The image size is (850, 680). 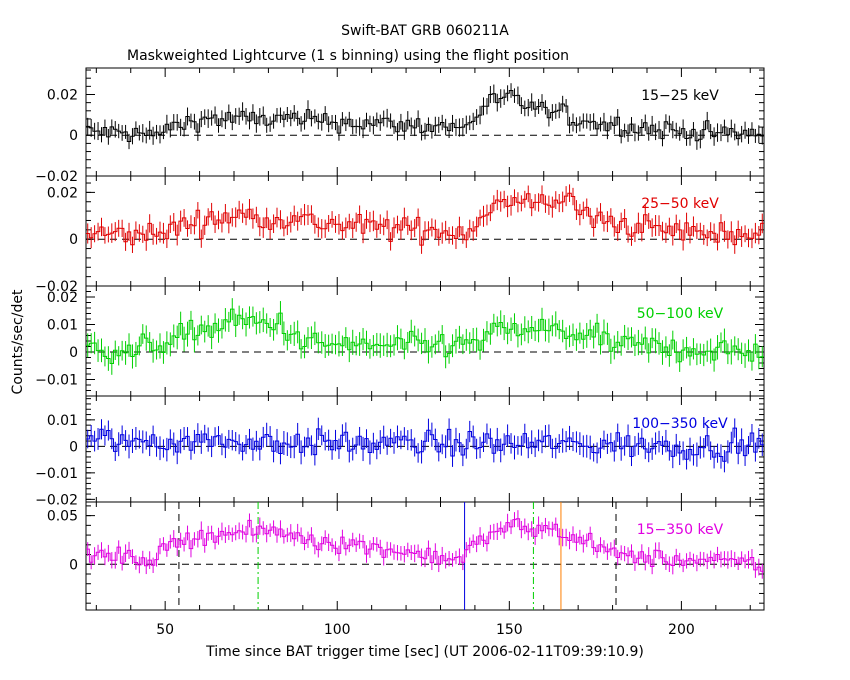 I want to click on series-15-350 keV, so click(x=425, y=544).